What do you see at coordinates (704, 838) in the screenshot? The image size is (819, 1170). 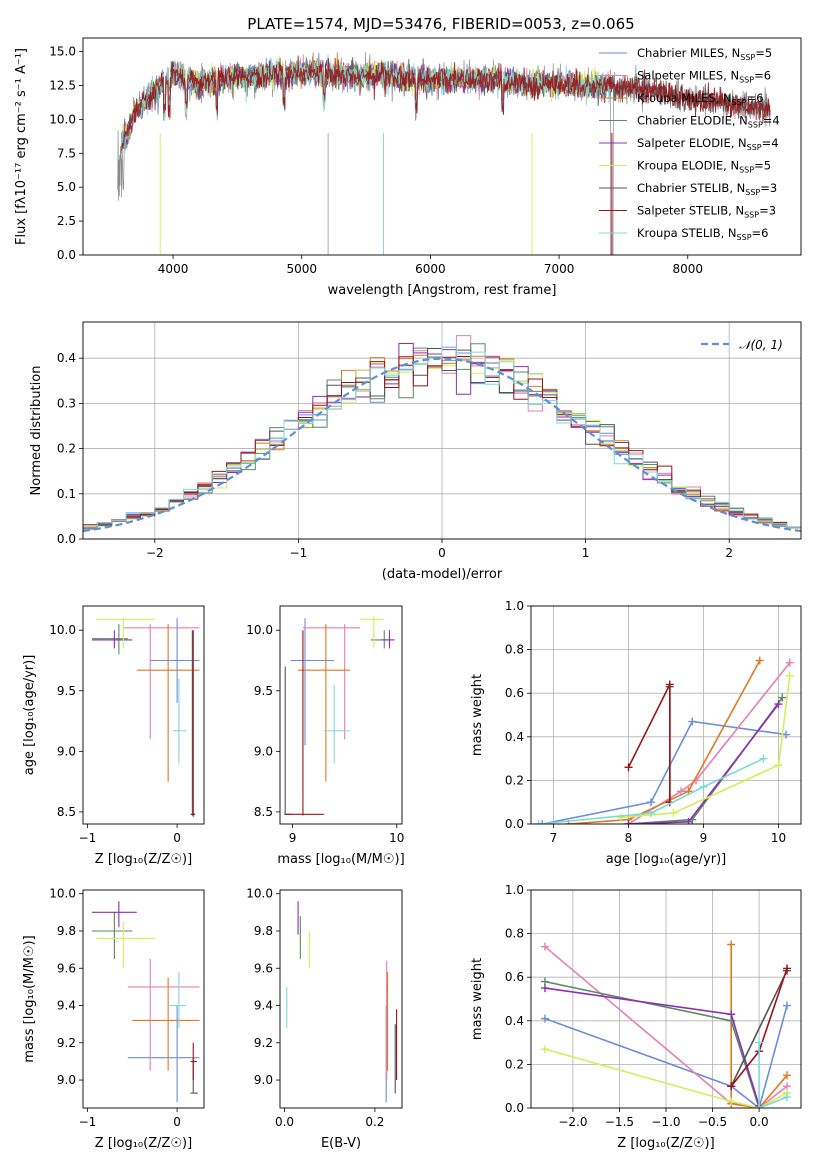 I see `x-tick-label: 9` at bounding box center [704, 838].